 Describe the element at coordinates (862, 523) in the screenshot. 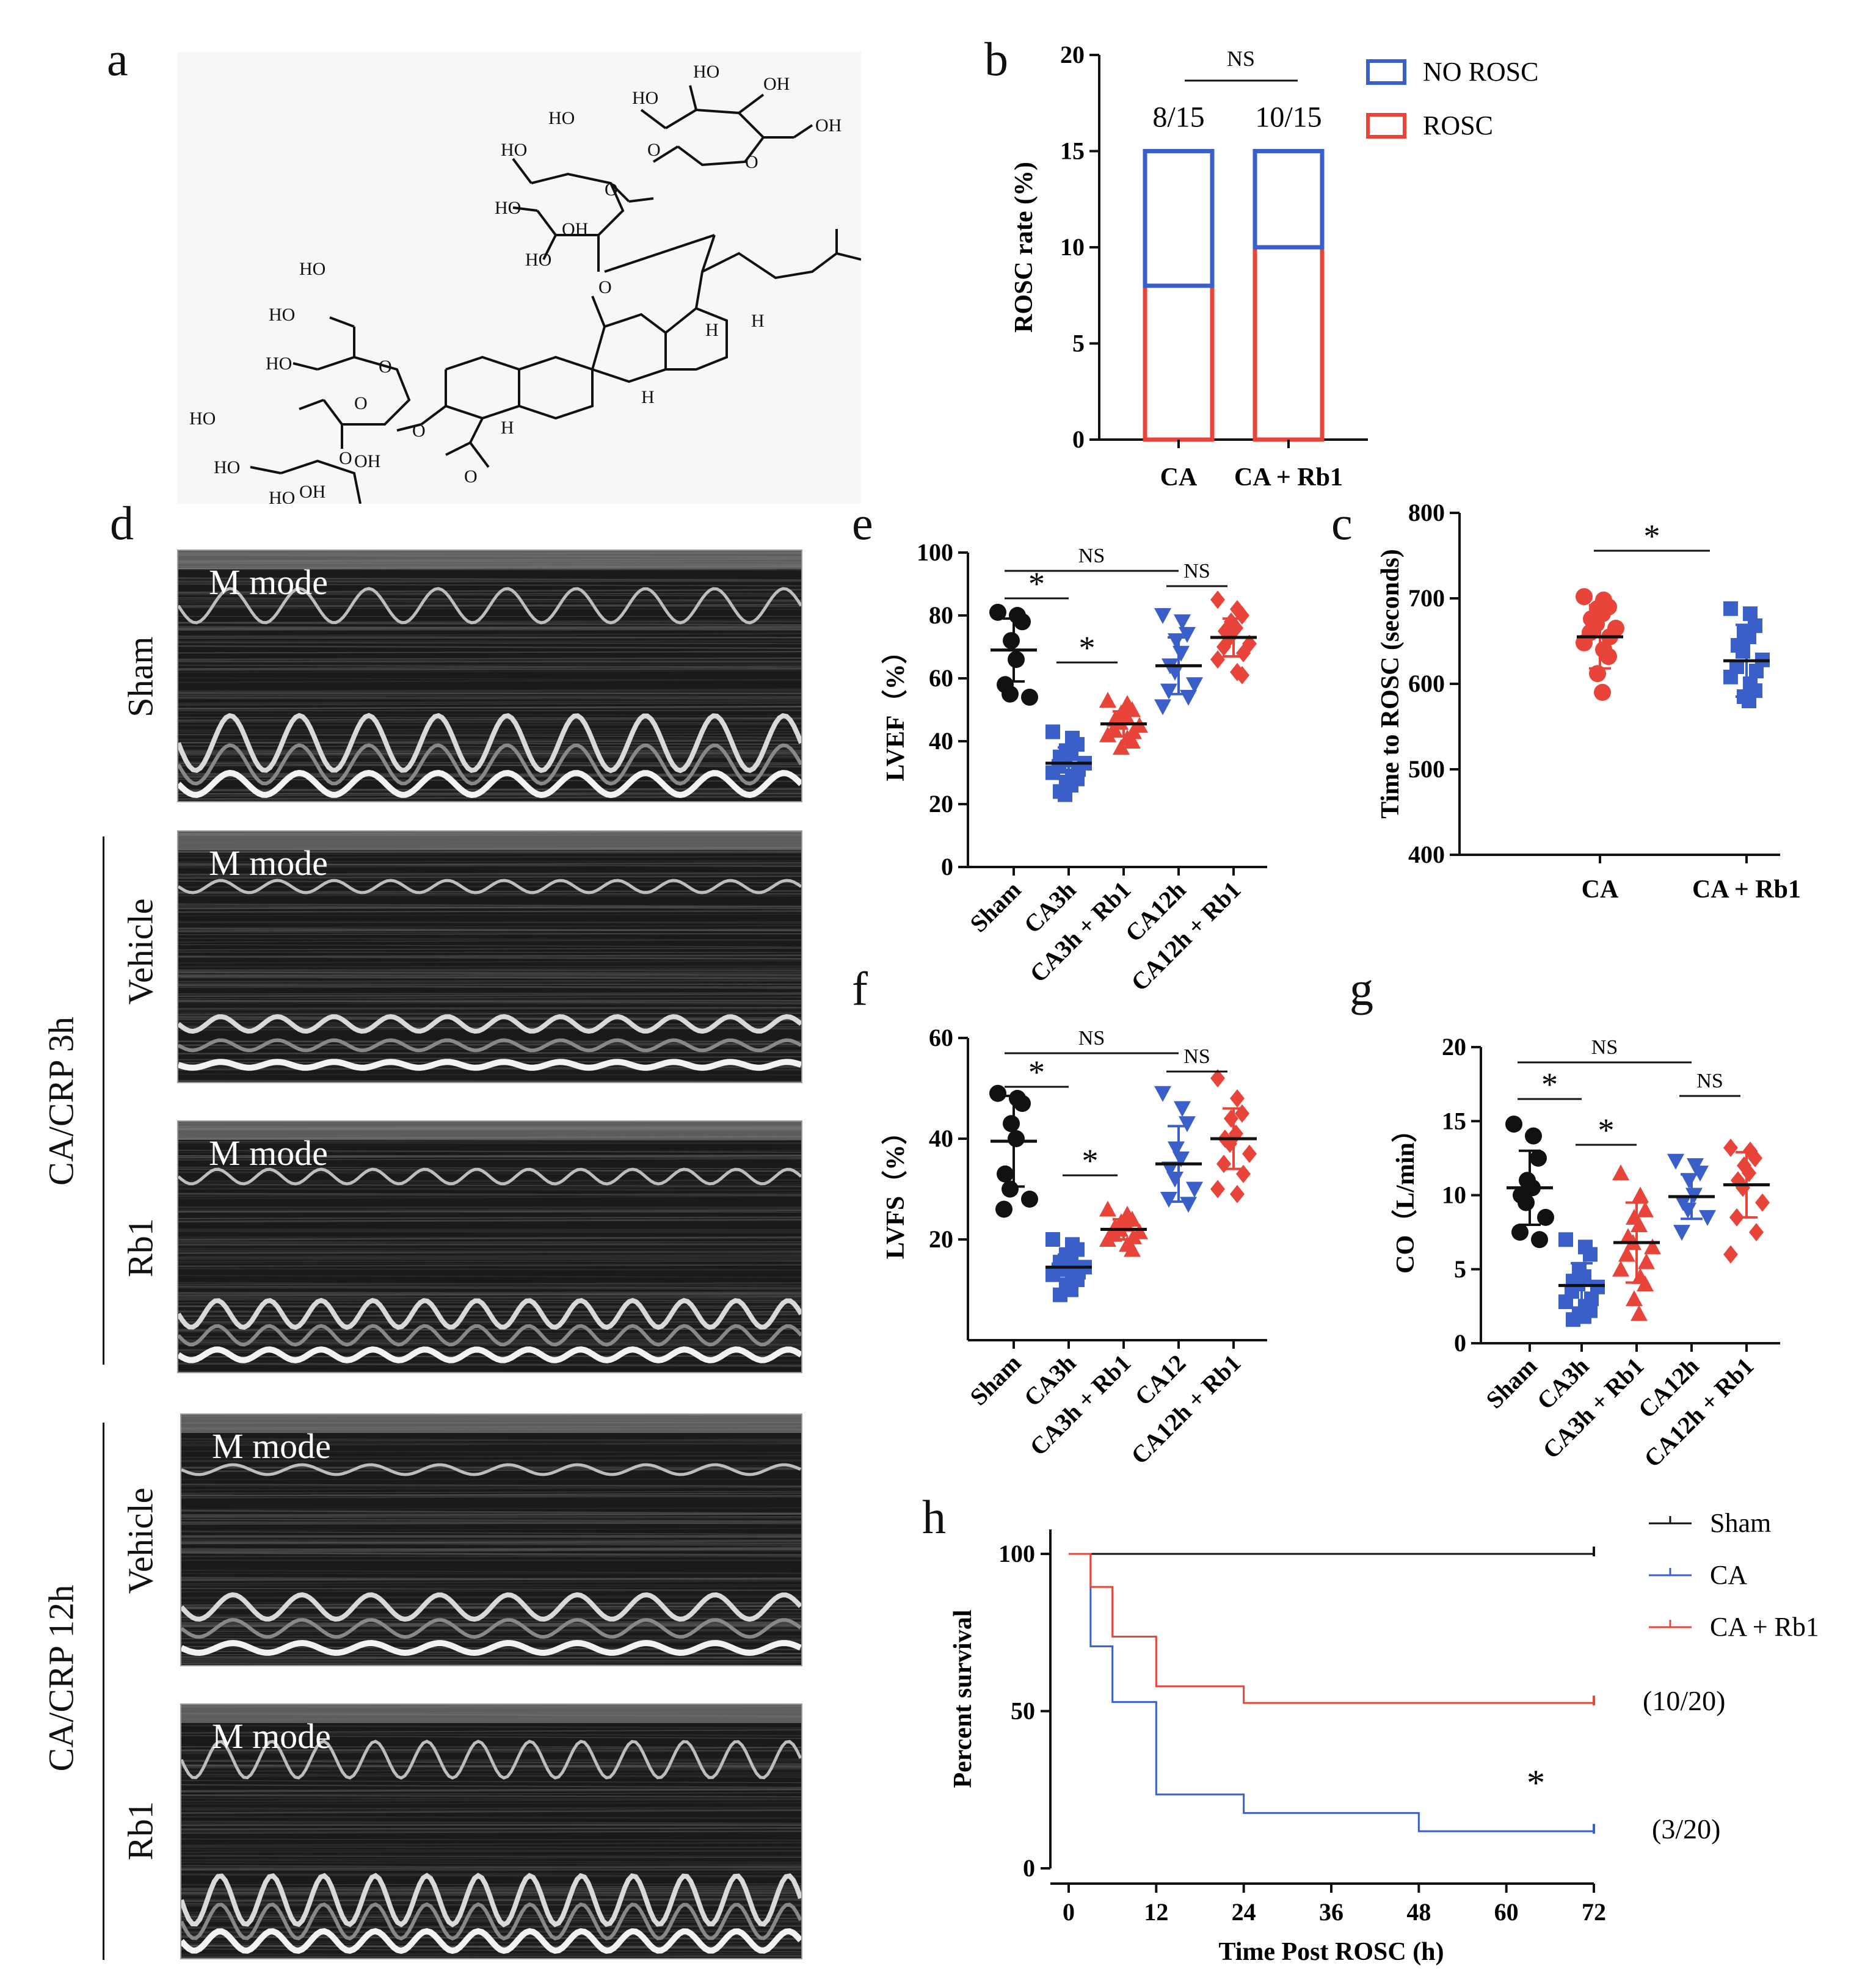

I see `panel-label-e: e` at that location.